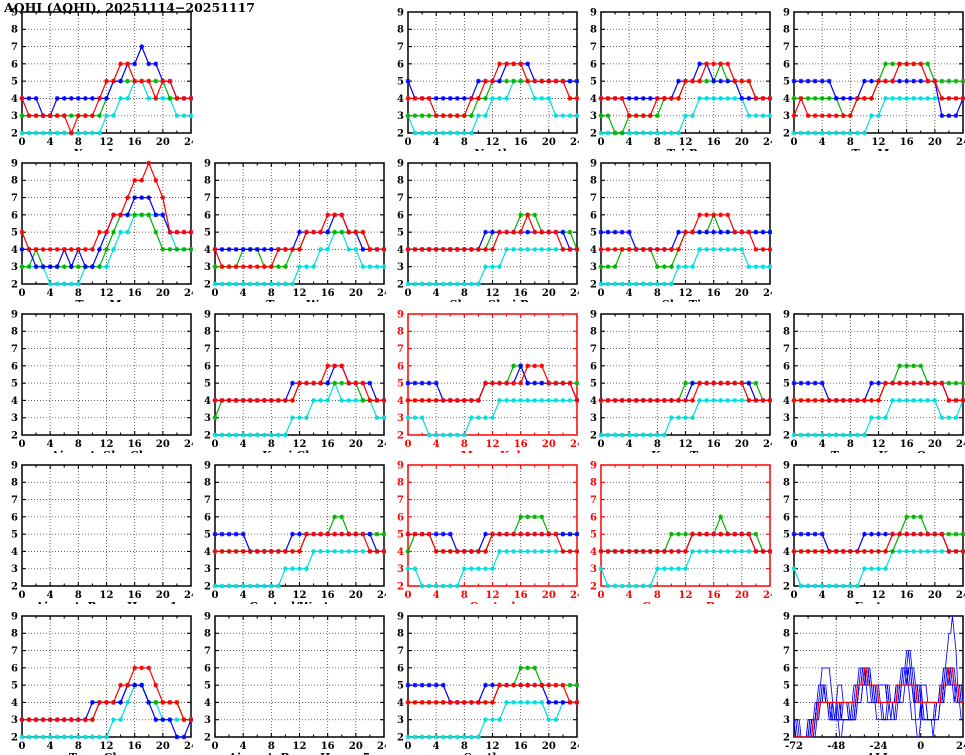 The height and width of the screenshot is (755, 965). I want to click on chart-plot-airport-sha-chau: 2 3 4 5 6 7 8 9 0 4 8 12 16 20 24 Airport, Sha Chau, so click(102, 381).